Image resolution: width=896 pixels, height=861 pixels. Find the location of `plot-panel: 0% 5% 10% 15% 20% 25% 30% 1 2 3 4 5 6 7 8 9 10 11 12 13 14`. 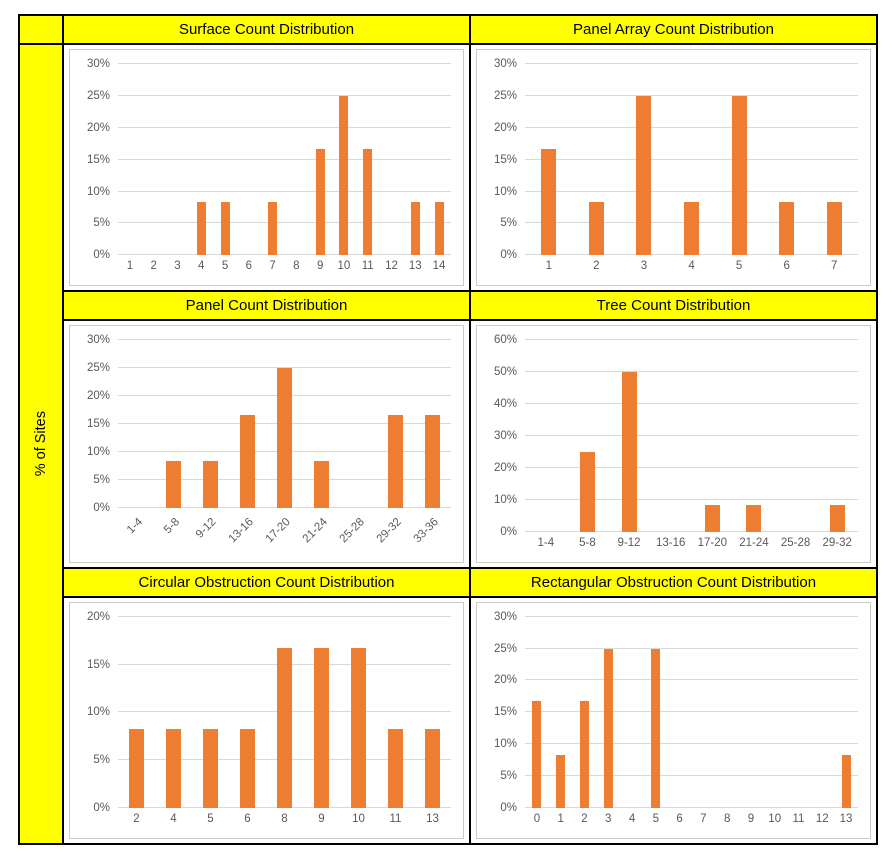

plot-panel: 0% 5% 10% 15% 20% 25% 30% 1 2 3 4 5 6 7 8 9 10 11 12 13 14 is located at coordinates (266, 168).